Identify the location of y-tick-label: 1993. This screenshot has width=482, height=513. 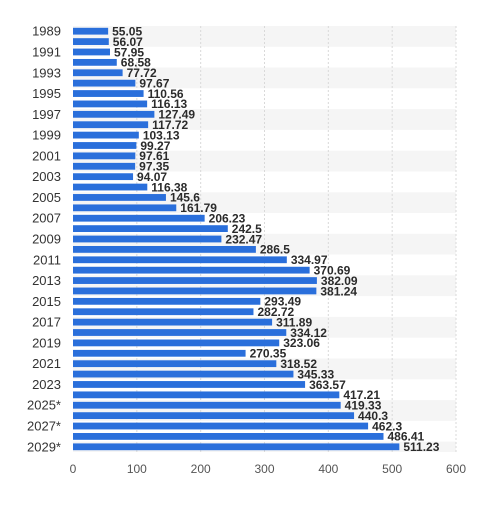
(46, 72).